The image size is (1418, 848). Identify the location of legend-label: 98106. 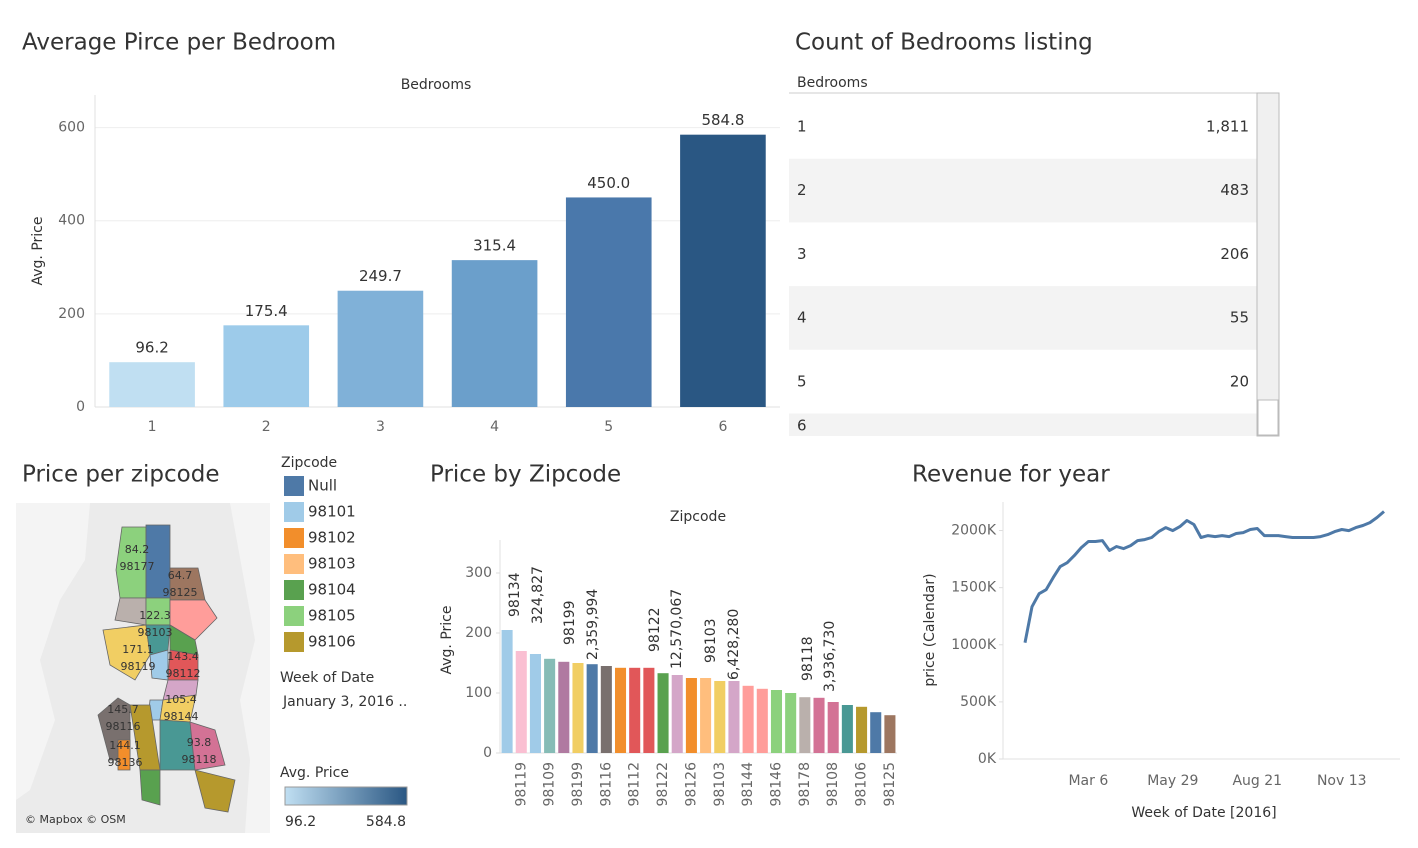
(332, 642).